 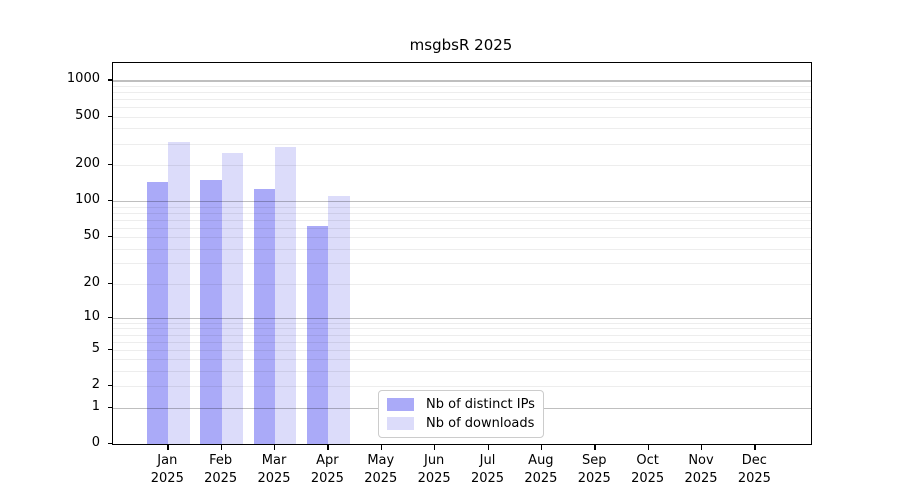 I want to click on x-tick-label-may: May 2025, so click(x=381, y=469).